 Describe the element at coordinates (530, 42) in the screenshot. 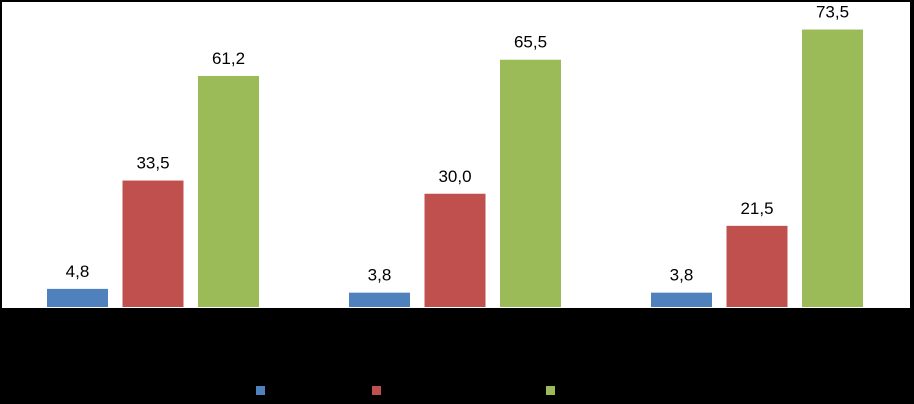

I see `data-label: 65,5` at that location.